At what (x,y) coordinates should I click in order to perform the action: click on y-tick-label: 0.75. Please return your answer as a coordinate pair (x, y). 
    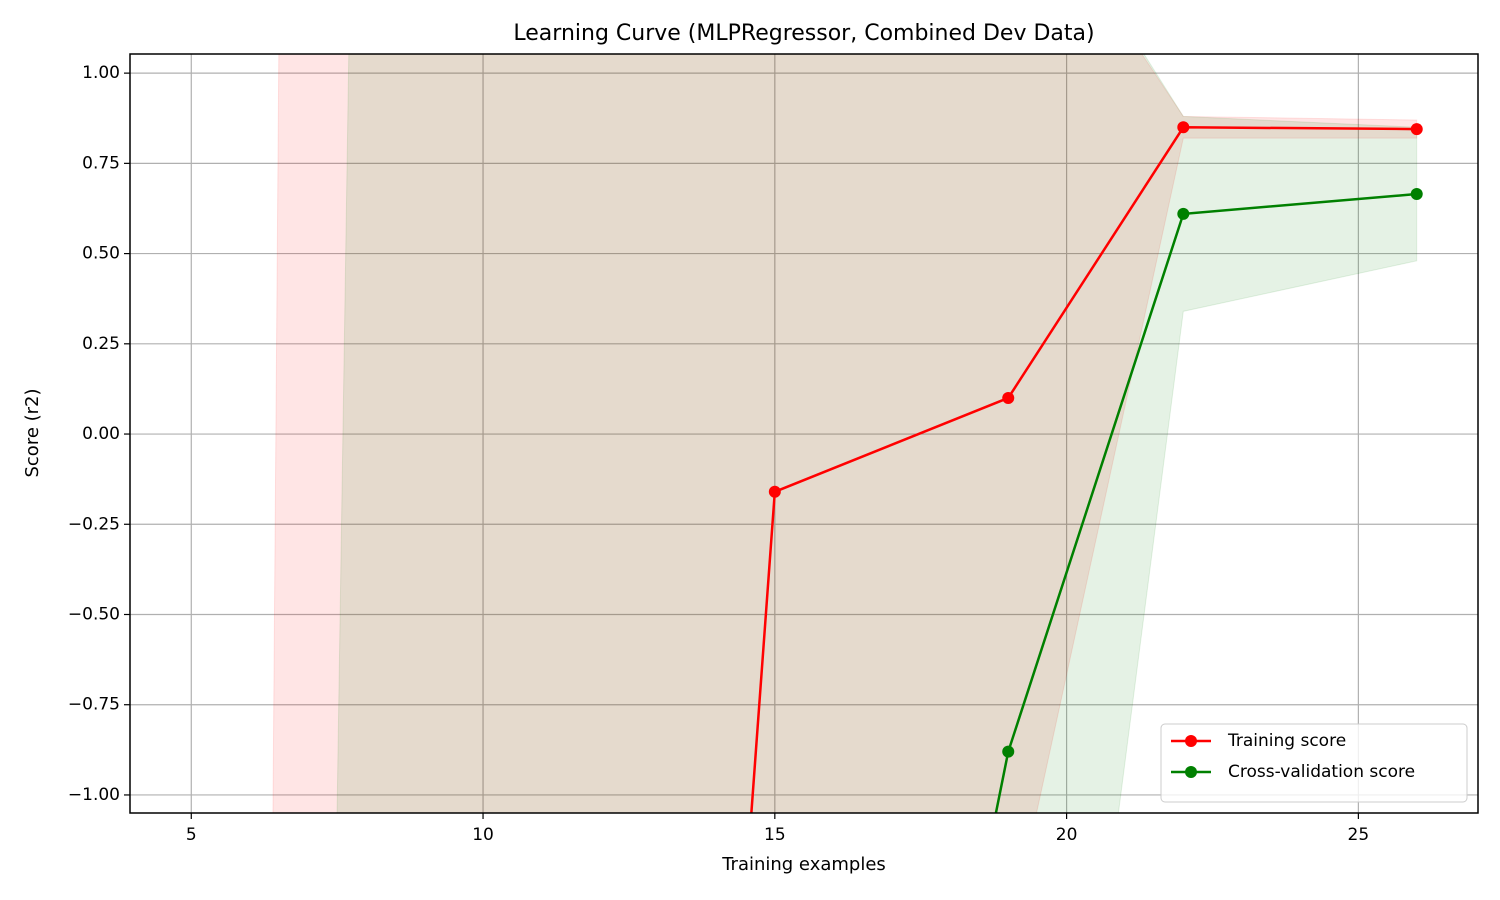
    Looking at the image, I should click on (101, 163).